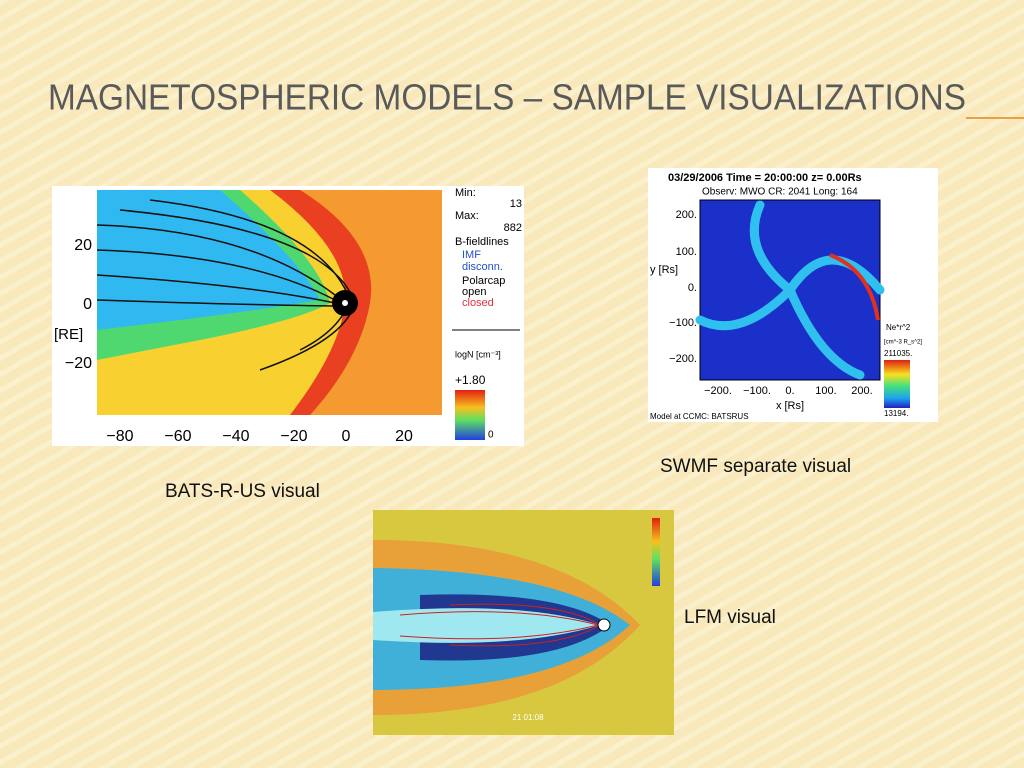 This screenshot has width=1024, height=768. Describe the element at coordinates (478, 303) in the screenshot. I see `legend-text: closed` at that location.